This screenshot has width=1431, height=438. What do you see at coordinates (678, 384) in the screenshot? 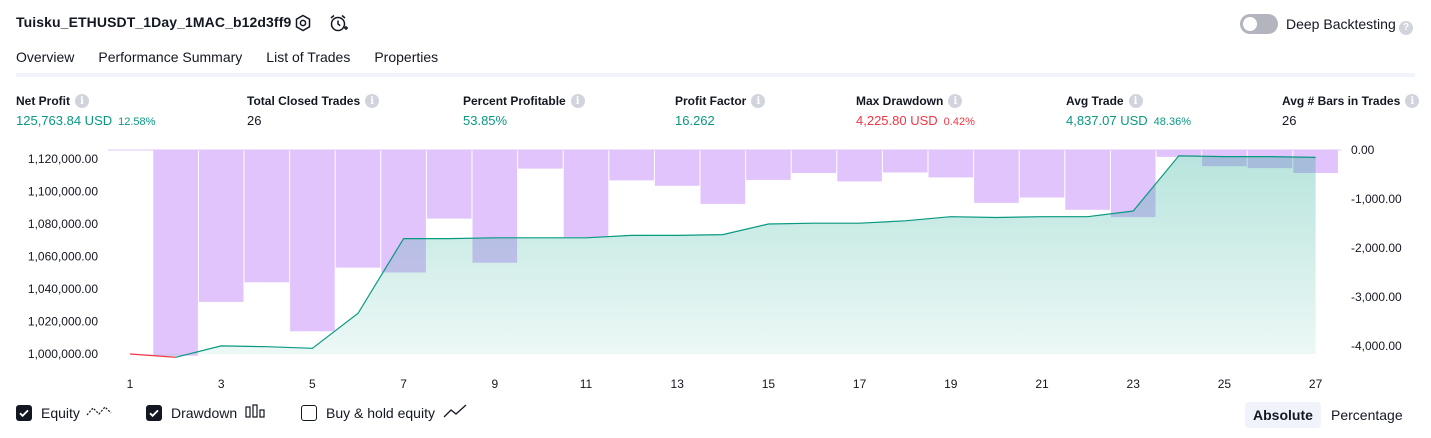
I see `x-tick-label: 13` at bounding box center [678, 384].